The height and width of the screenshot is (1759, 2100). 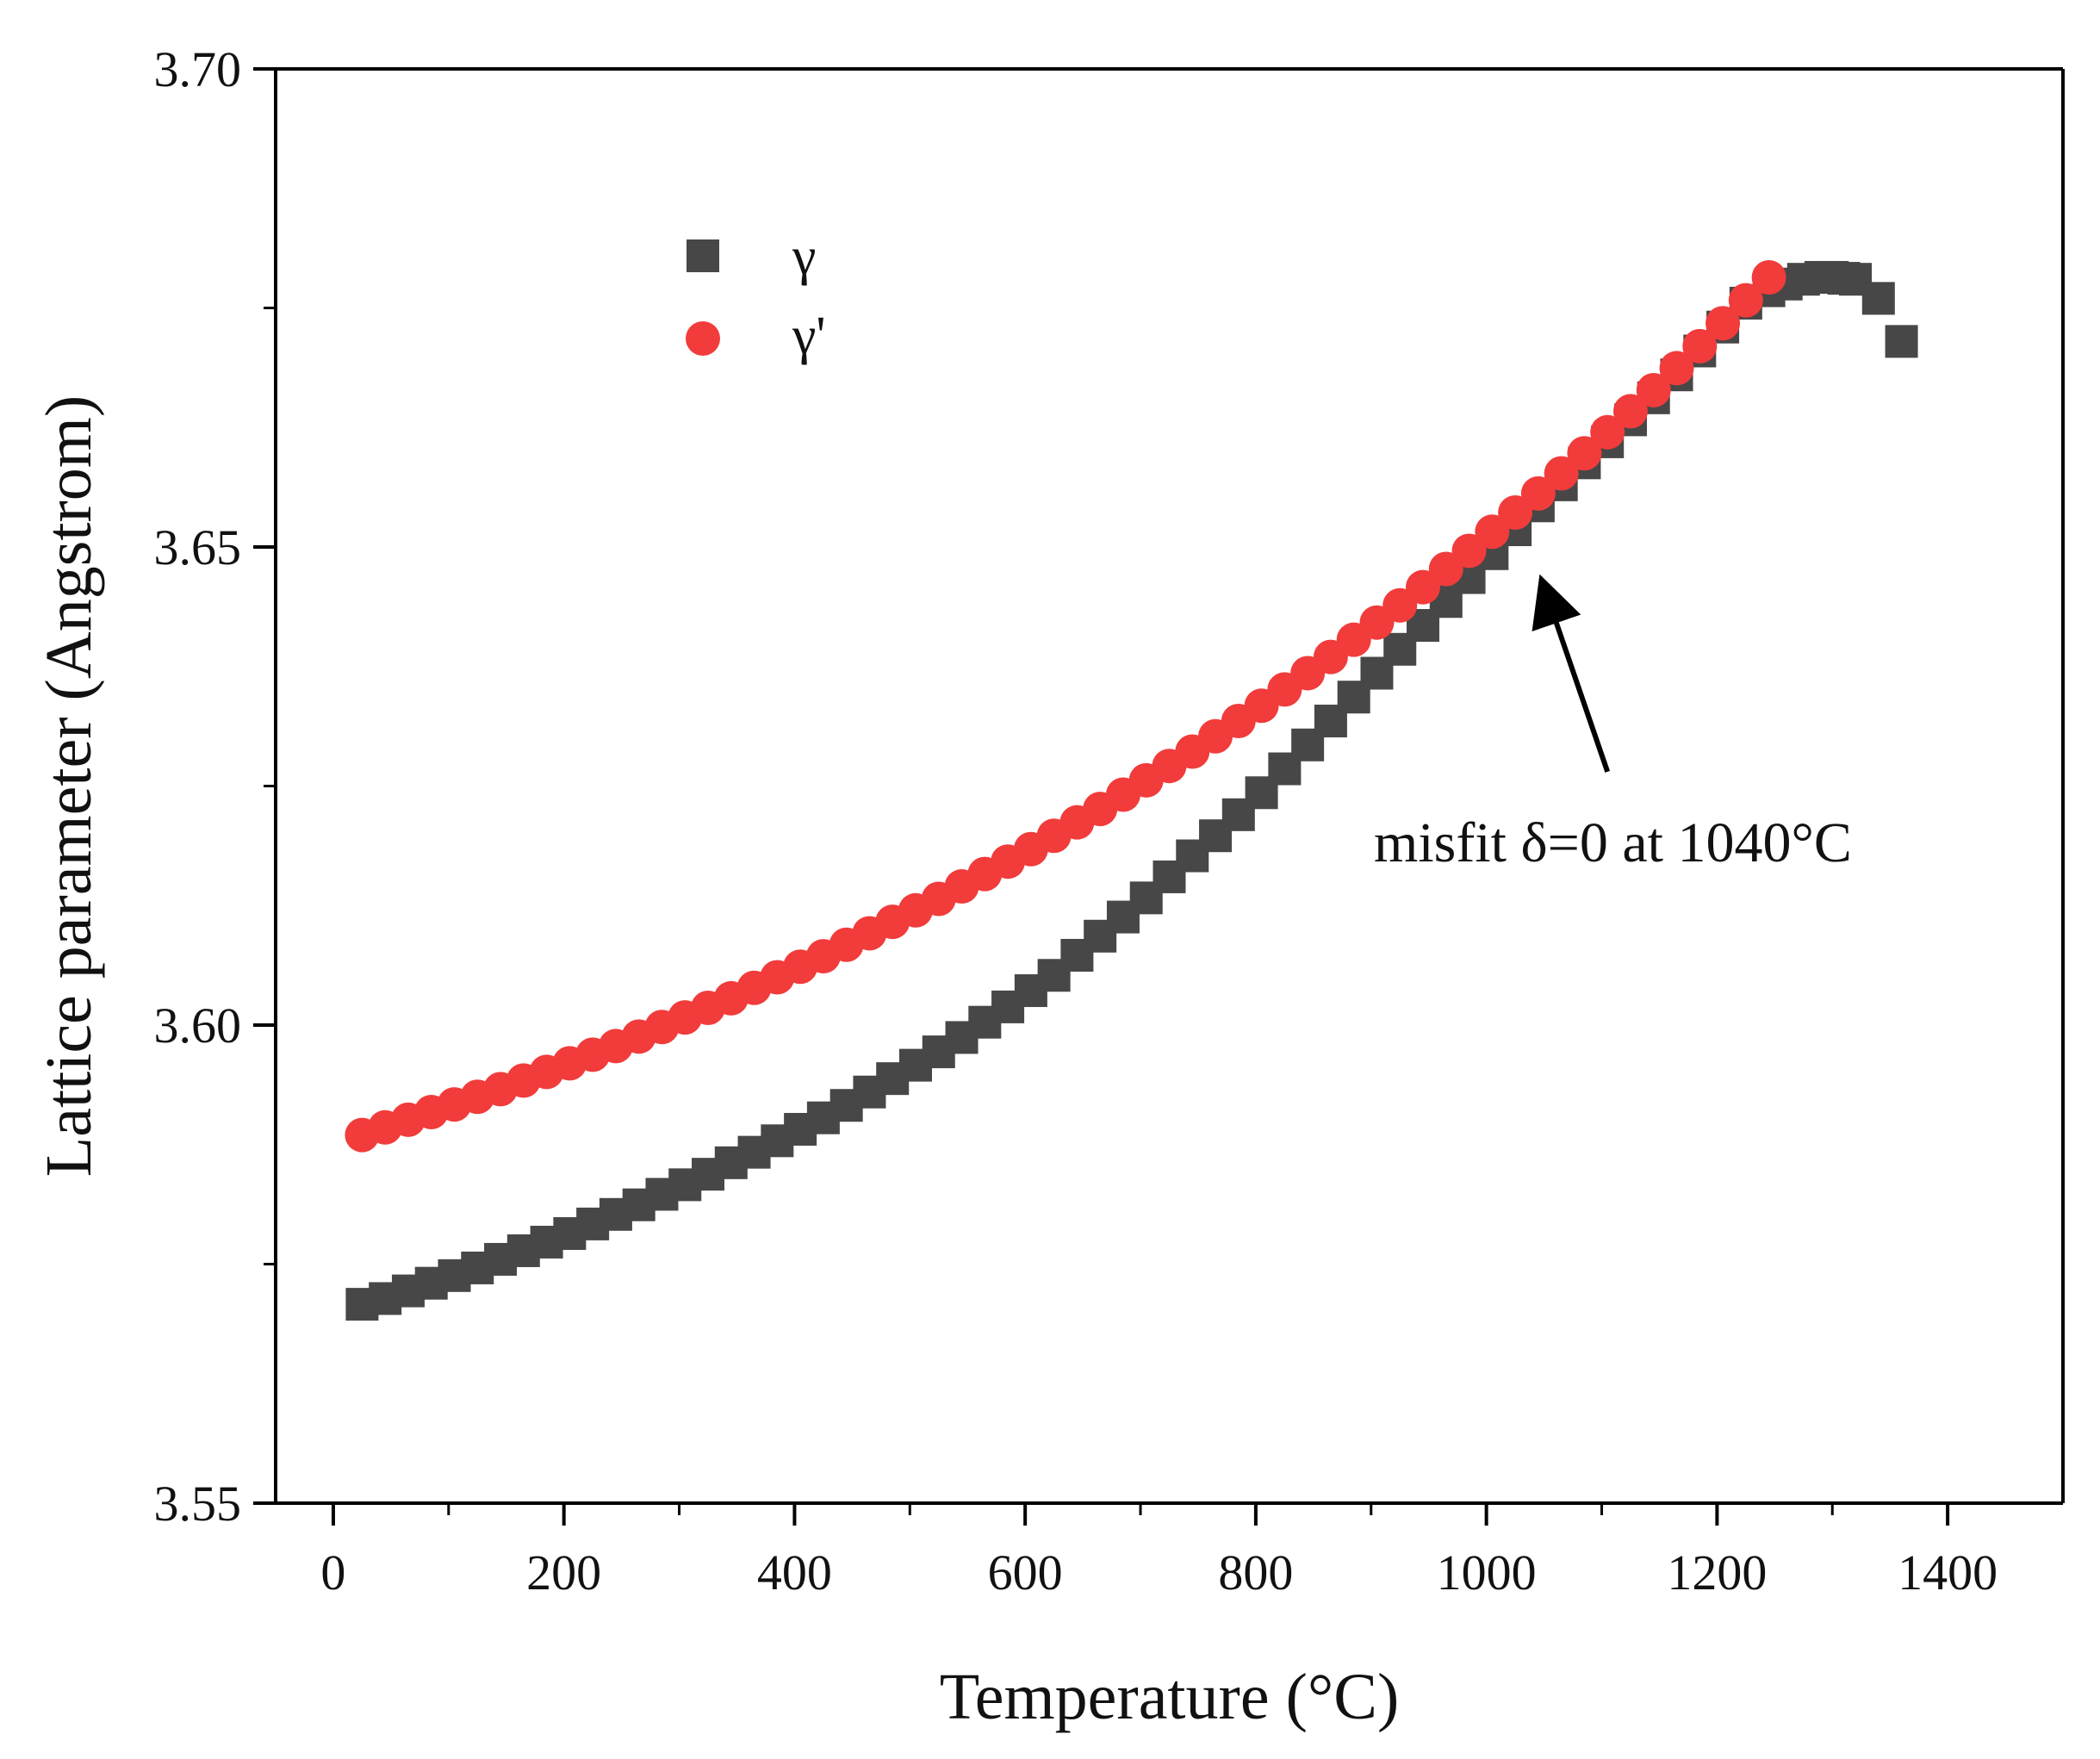 I want to click on y-tick-label: 3.55, so click(x=198, y=1504).